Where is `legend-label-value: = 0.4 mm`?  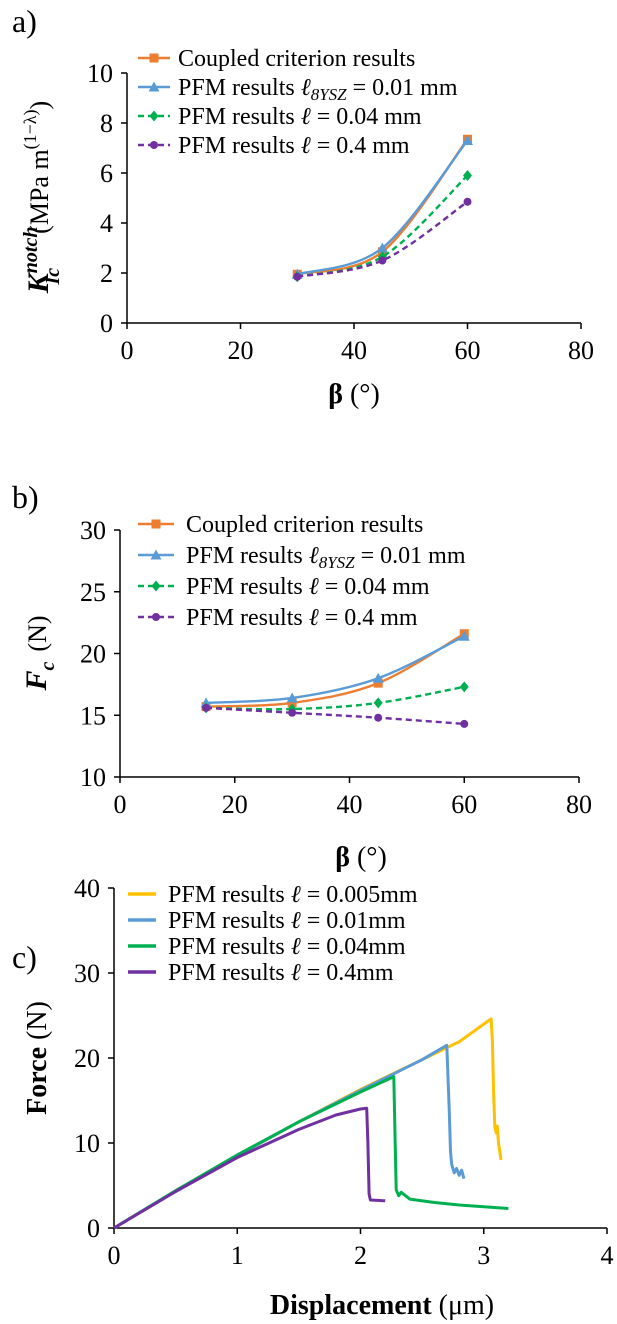
legend-label-value: = 0.4 mm is located at coordinates (368, 618).